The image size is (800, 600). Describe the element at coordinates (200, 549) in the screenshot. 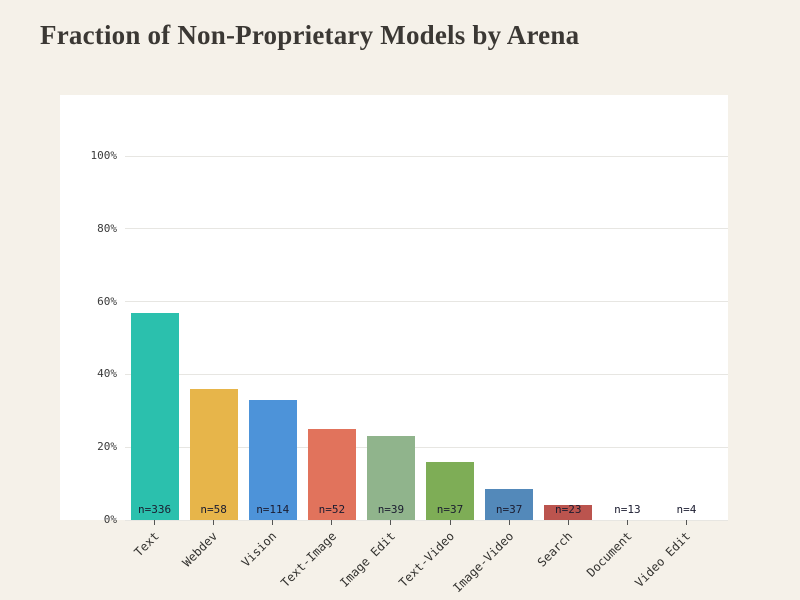

I see `x-axis-label: Webdev` at that location.